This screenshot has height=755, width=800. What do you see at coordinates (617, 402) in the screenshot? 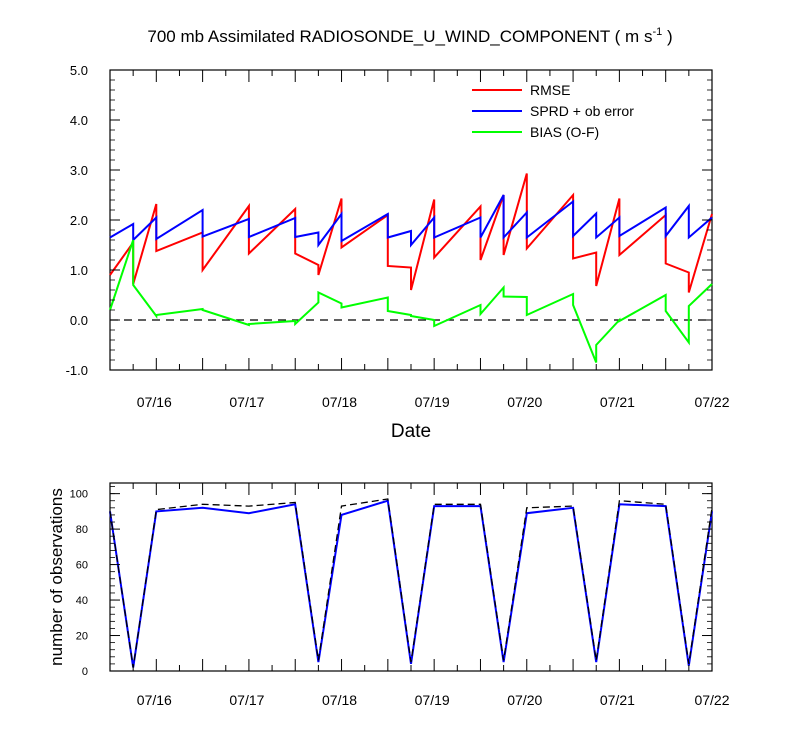
I see `top-xtick-label: 07/21` at bounding box center [617, 402].